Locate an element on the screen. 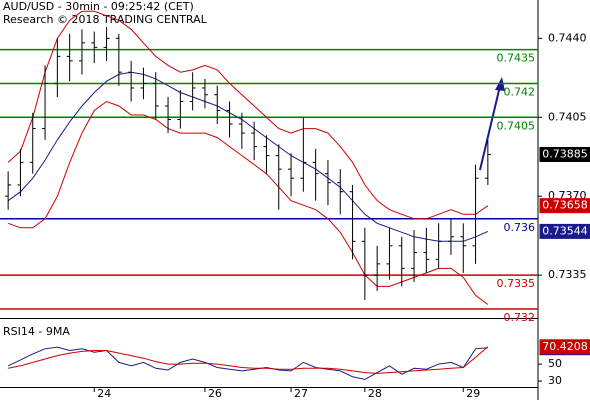  level-label: 0.7435 is located at coordinates (516, 58).